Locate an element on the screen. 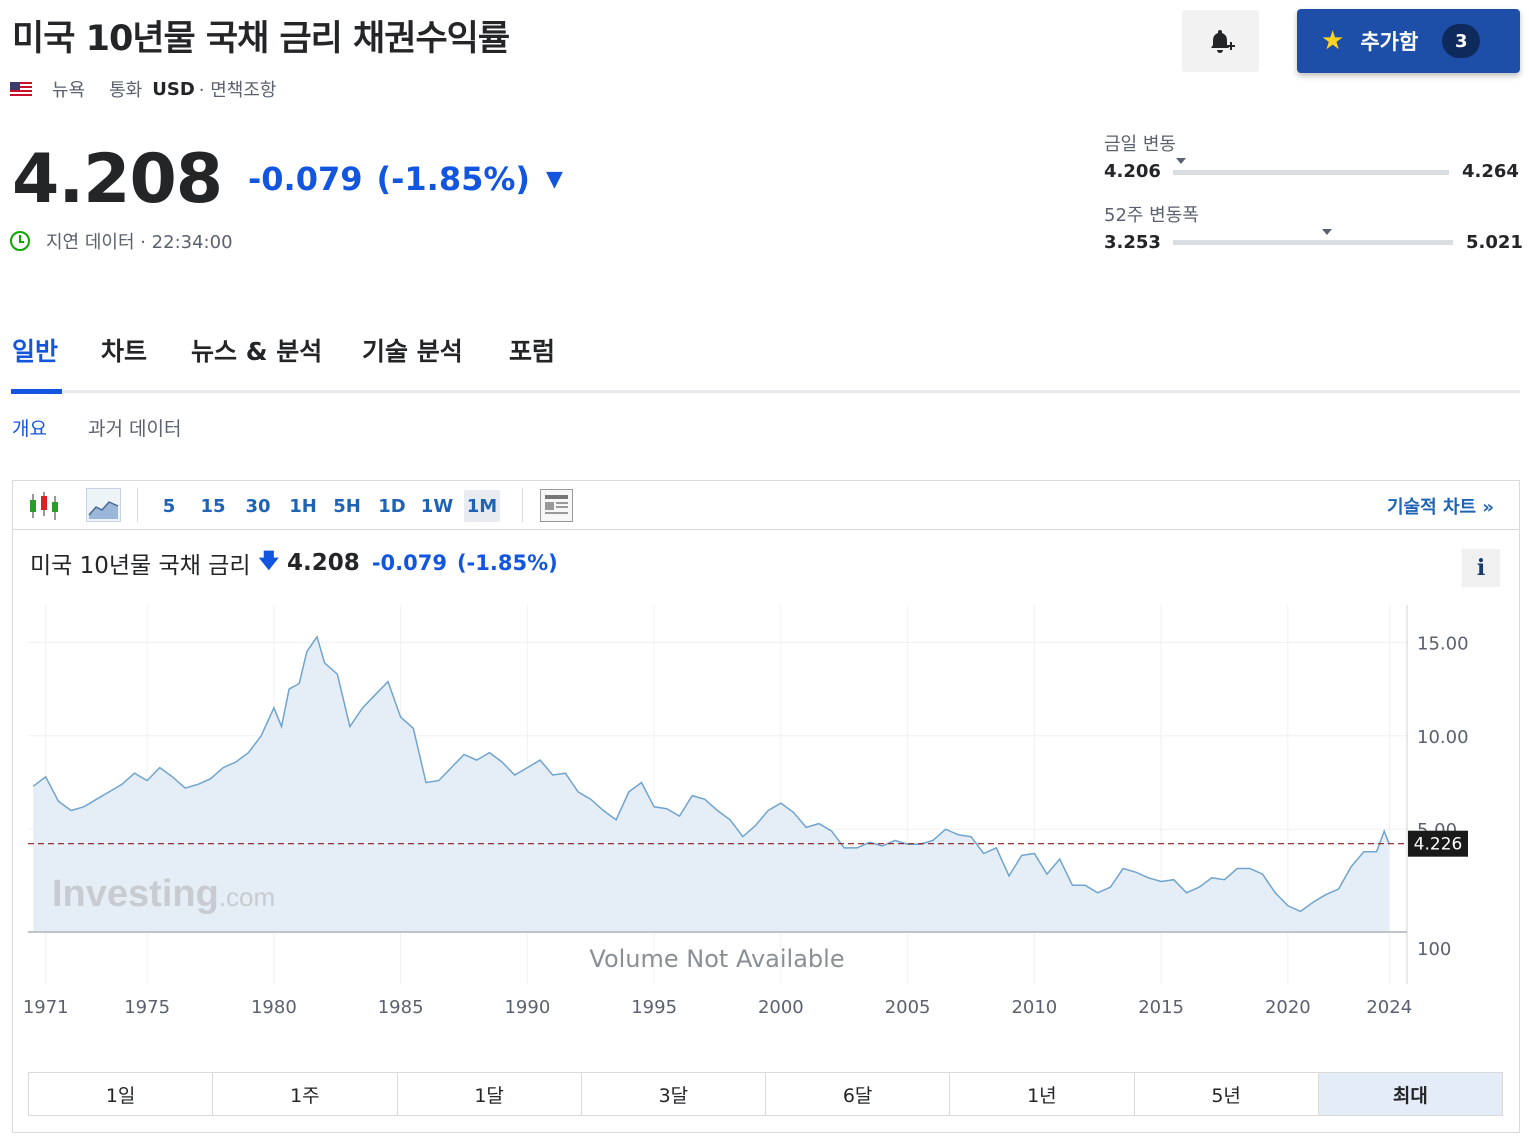  x-tick-label: 1971 is located at coordinates (46, 1007).